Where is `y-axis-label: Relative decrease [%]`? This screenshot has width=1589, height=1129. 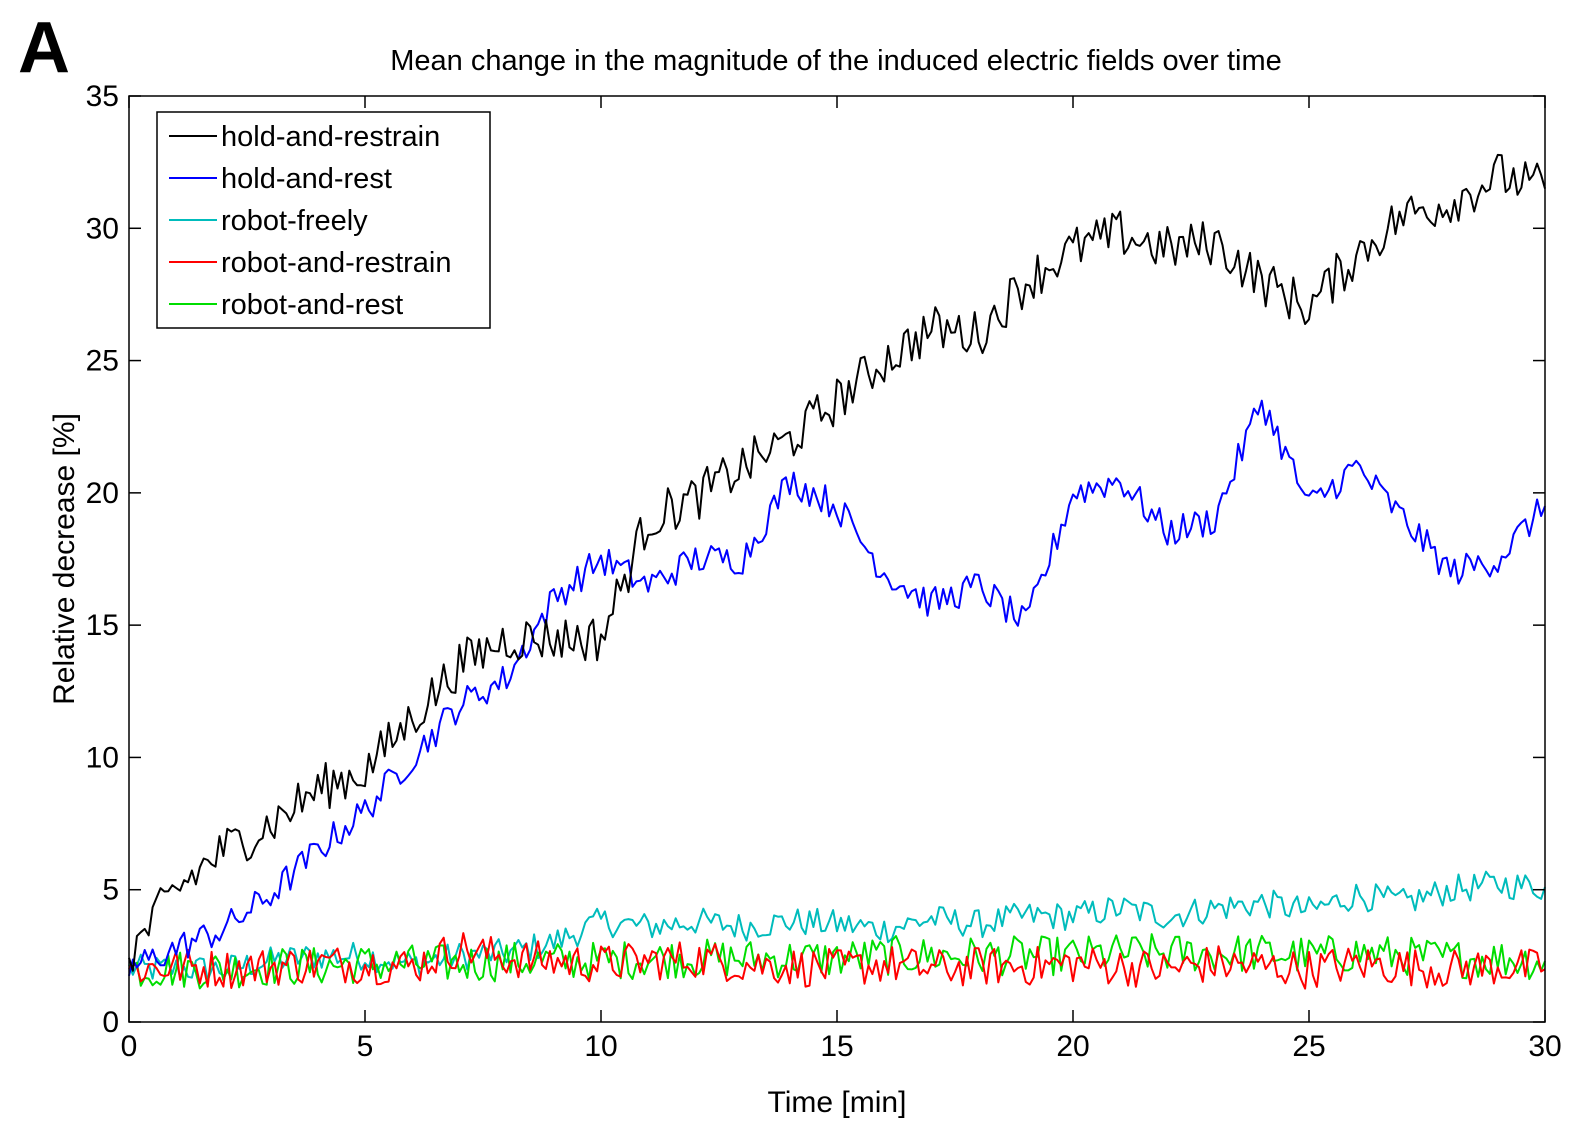 y-axis-label: Relative decrease [%] is located at coordinates (64, 559).